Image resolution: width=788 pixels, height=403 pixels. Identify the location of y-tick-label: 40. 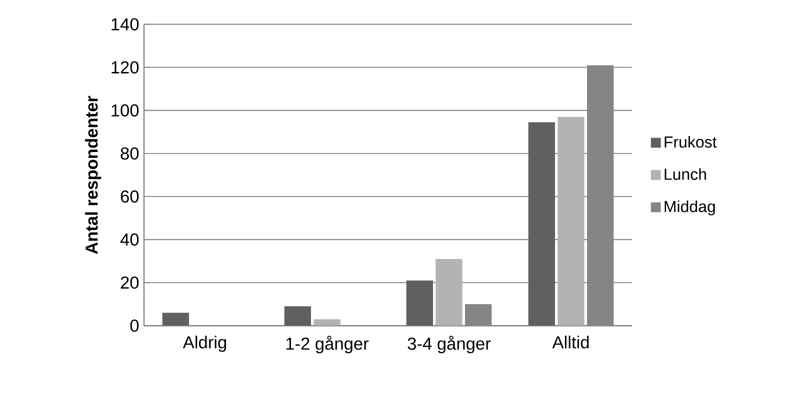
(129, 239).